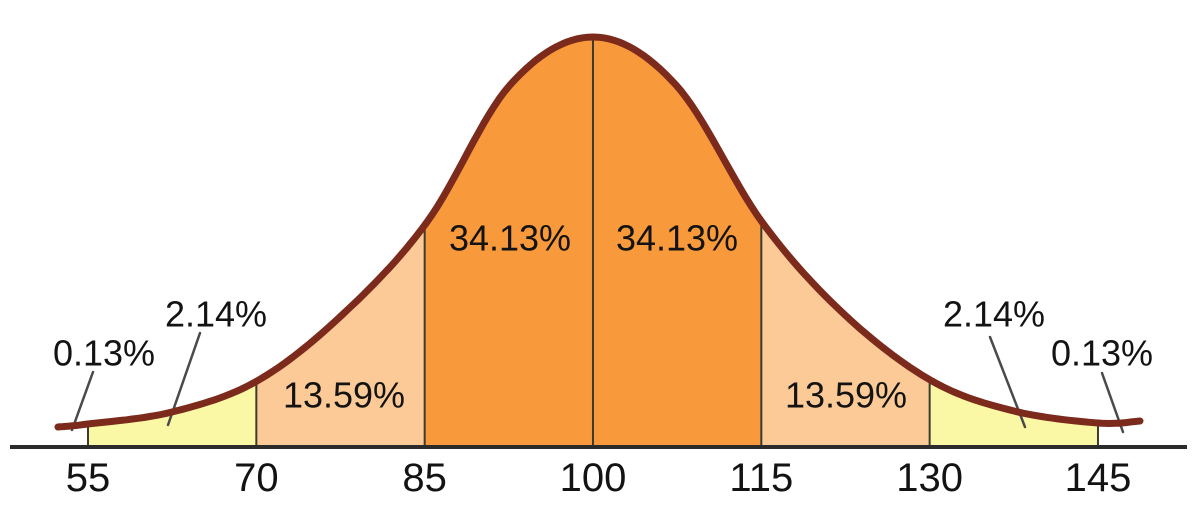  What do you see at coordinates (1102, 353) in the screenshot?
I see `percent-label-7: 0.13%` at bounding box center [1102, 353].